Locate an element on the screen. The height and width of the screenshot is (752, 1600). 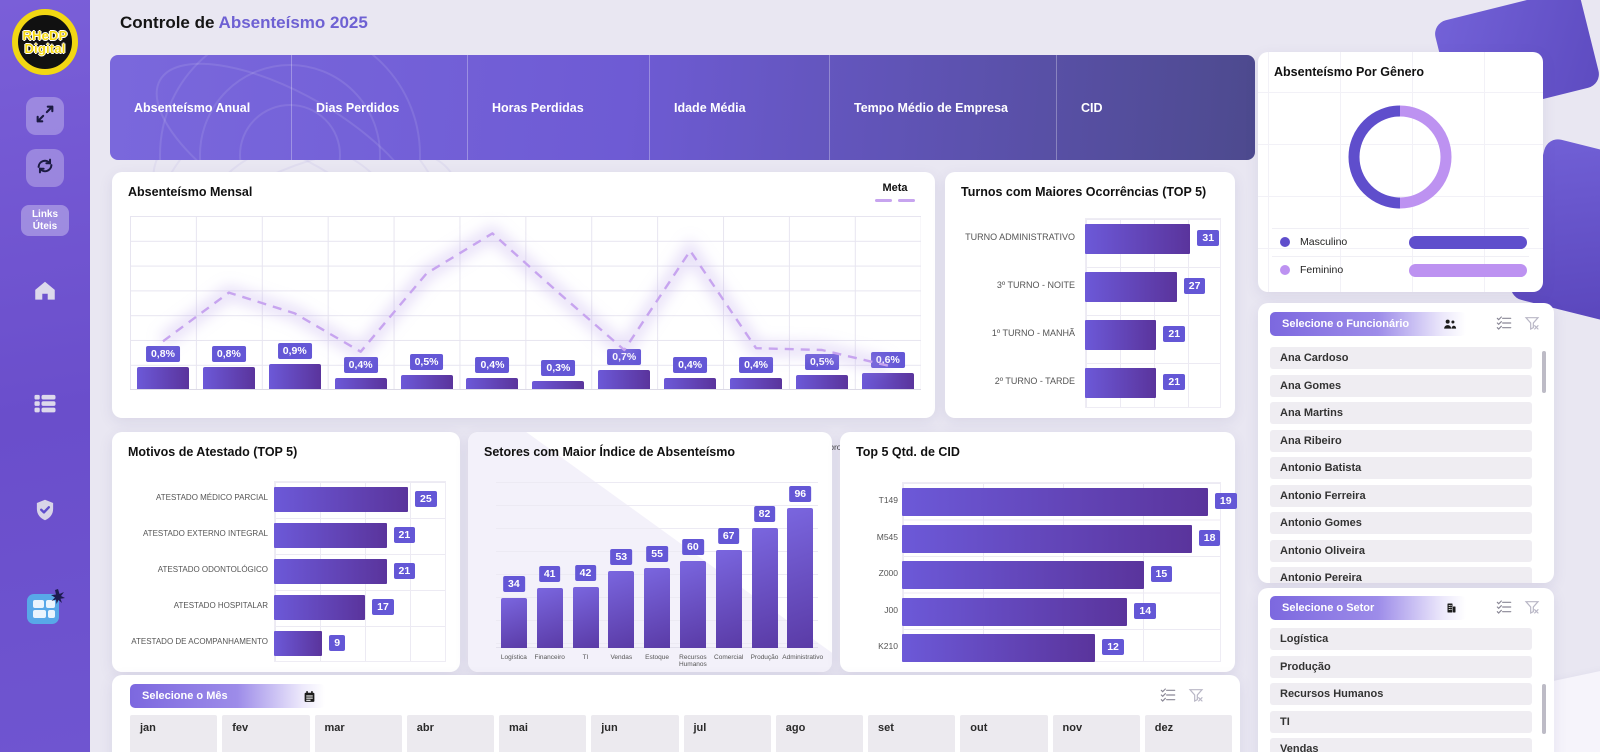
chart-title: Absenteísmo Por Gênero is located at coordinates (1349, 72).